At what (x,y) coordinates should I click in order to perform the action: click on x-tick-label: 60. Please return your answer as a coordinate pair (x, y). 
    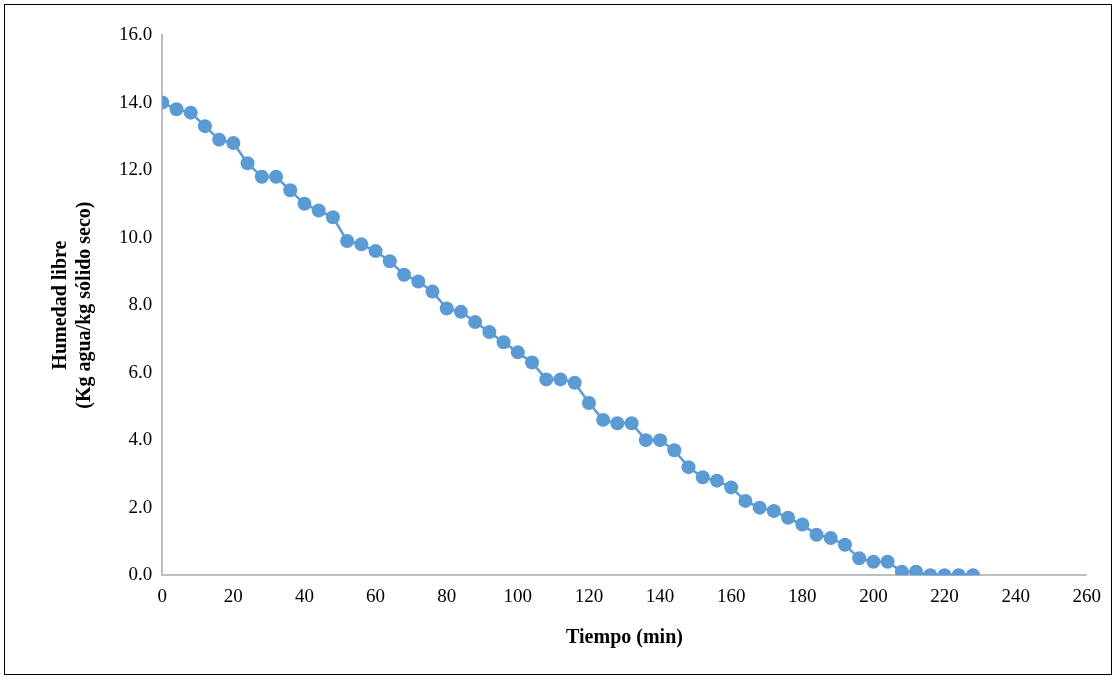
    Looking at the image, I should click on (376, 595).